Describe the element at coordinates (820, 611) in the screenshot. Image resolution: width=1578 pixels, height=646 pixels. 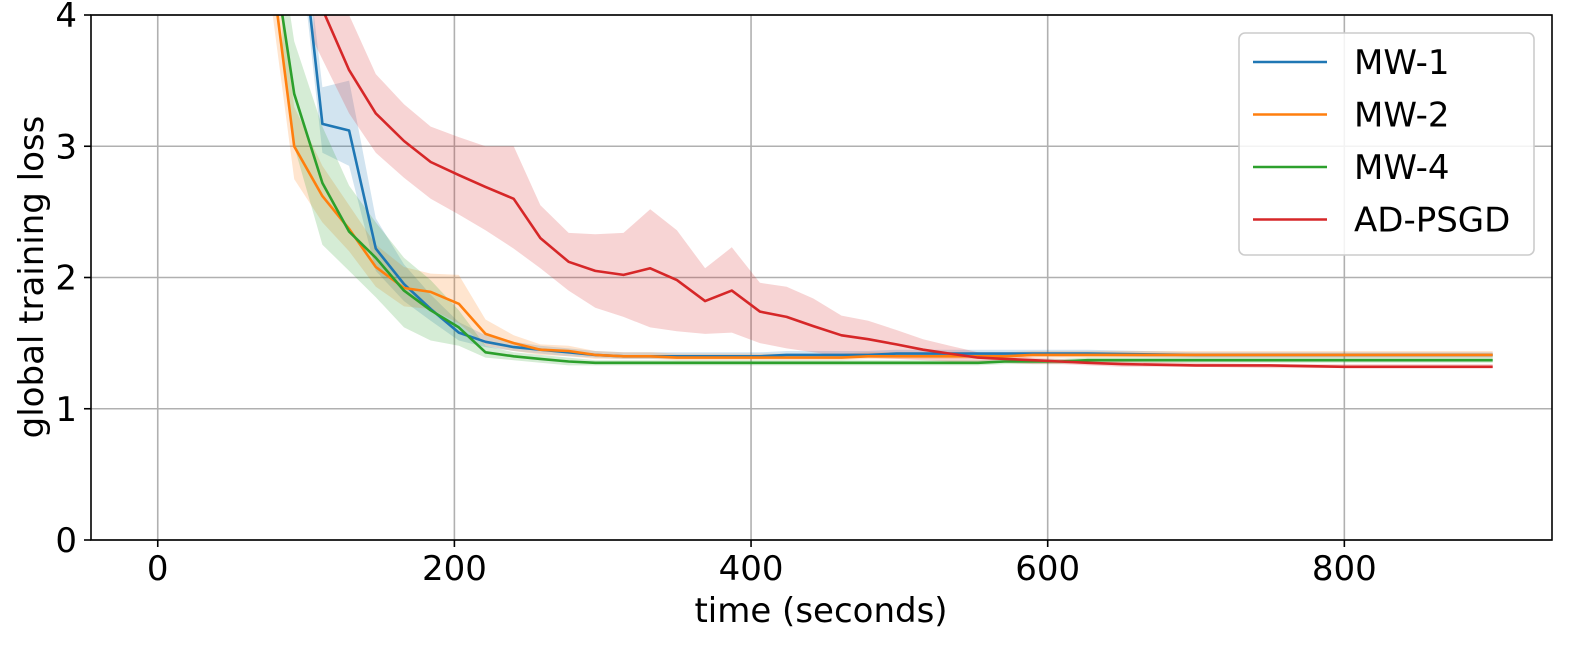
I see `x-axis-label: time (seconds)` at that location.